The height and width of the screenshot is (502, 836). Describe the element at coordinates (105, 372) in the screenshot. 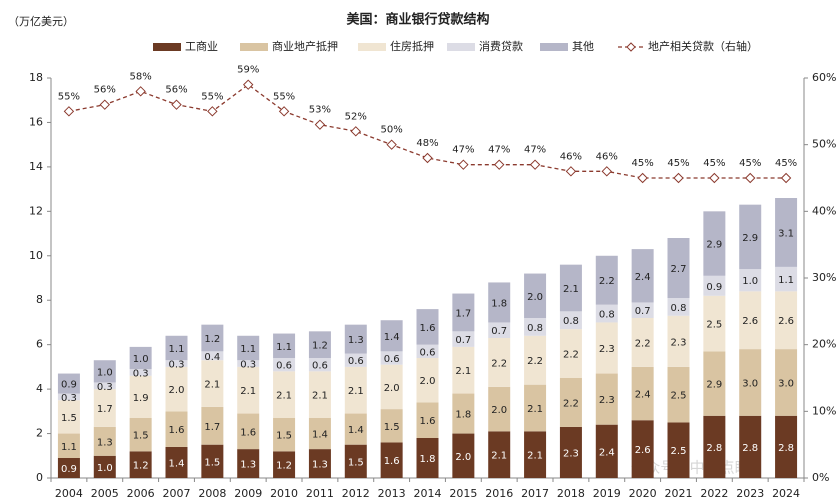

I see `bar-value-label: 1.0` at that location.